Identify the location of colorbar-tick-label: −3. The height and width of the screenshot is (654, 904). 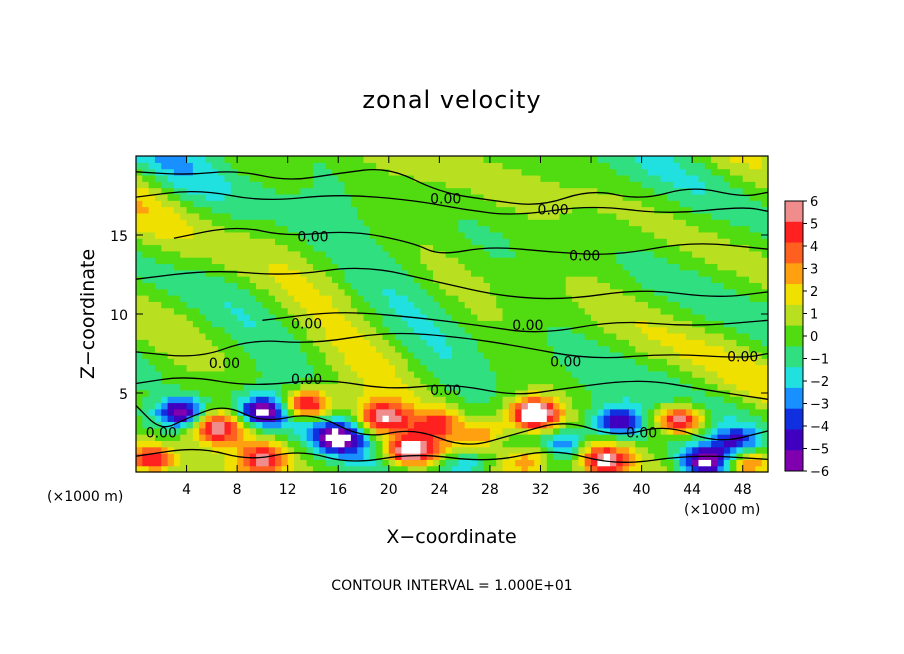
(819, 405).